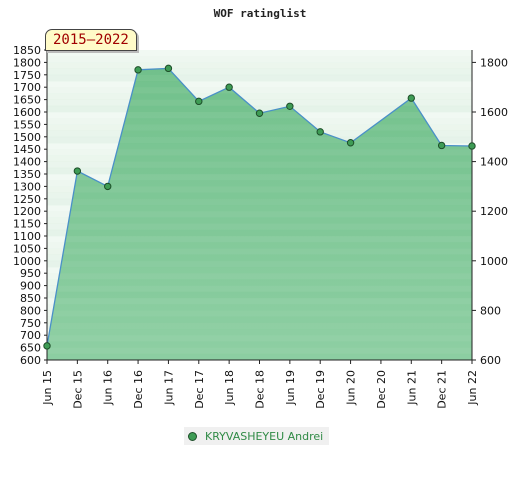 The width and height of the screenshot is (520, 480). Describe the element at coordinates (290, 388) in the screenshot. I see `x-tick-label: Jun 19` at that location.